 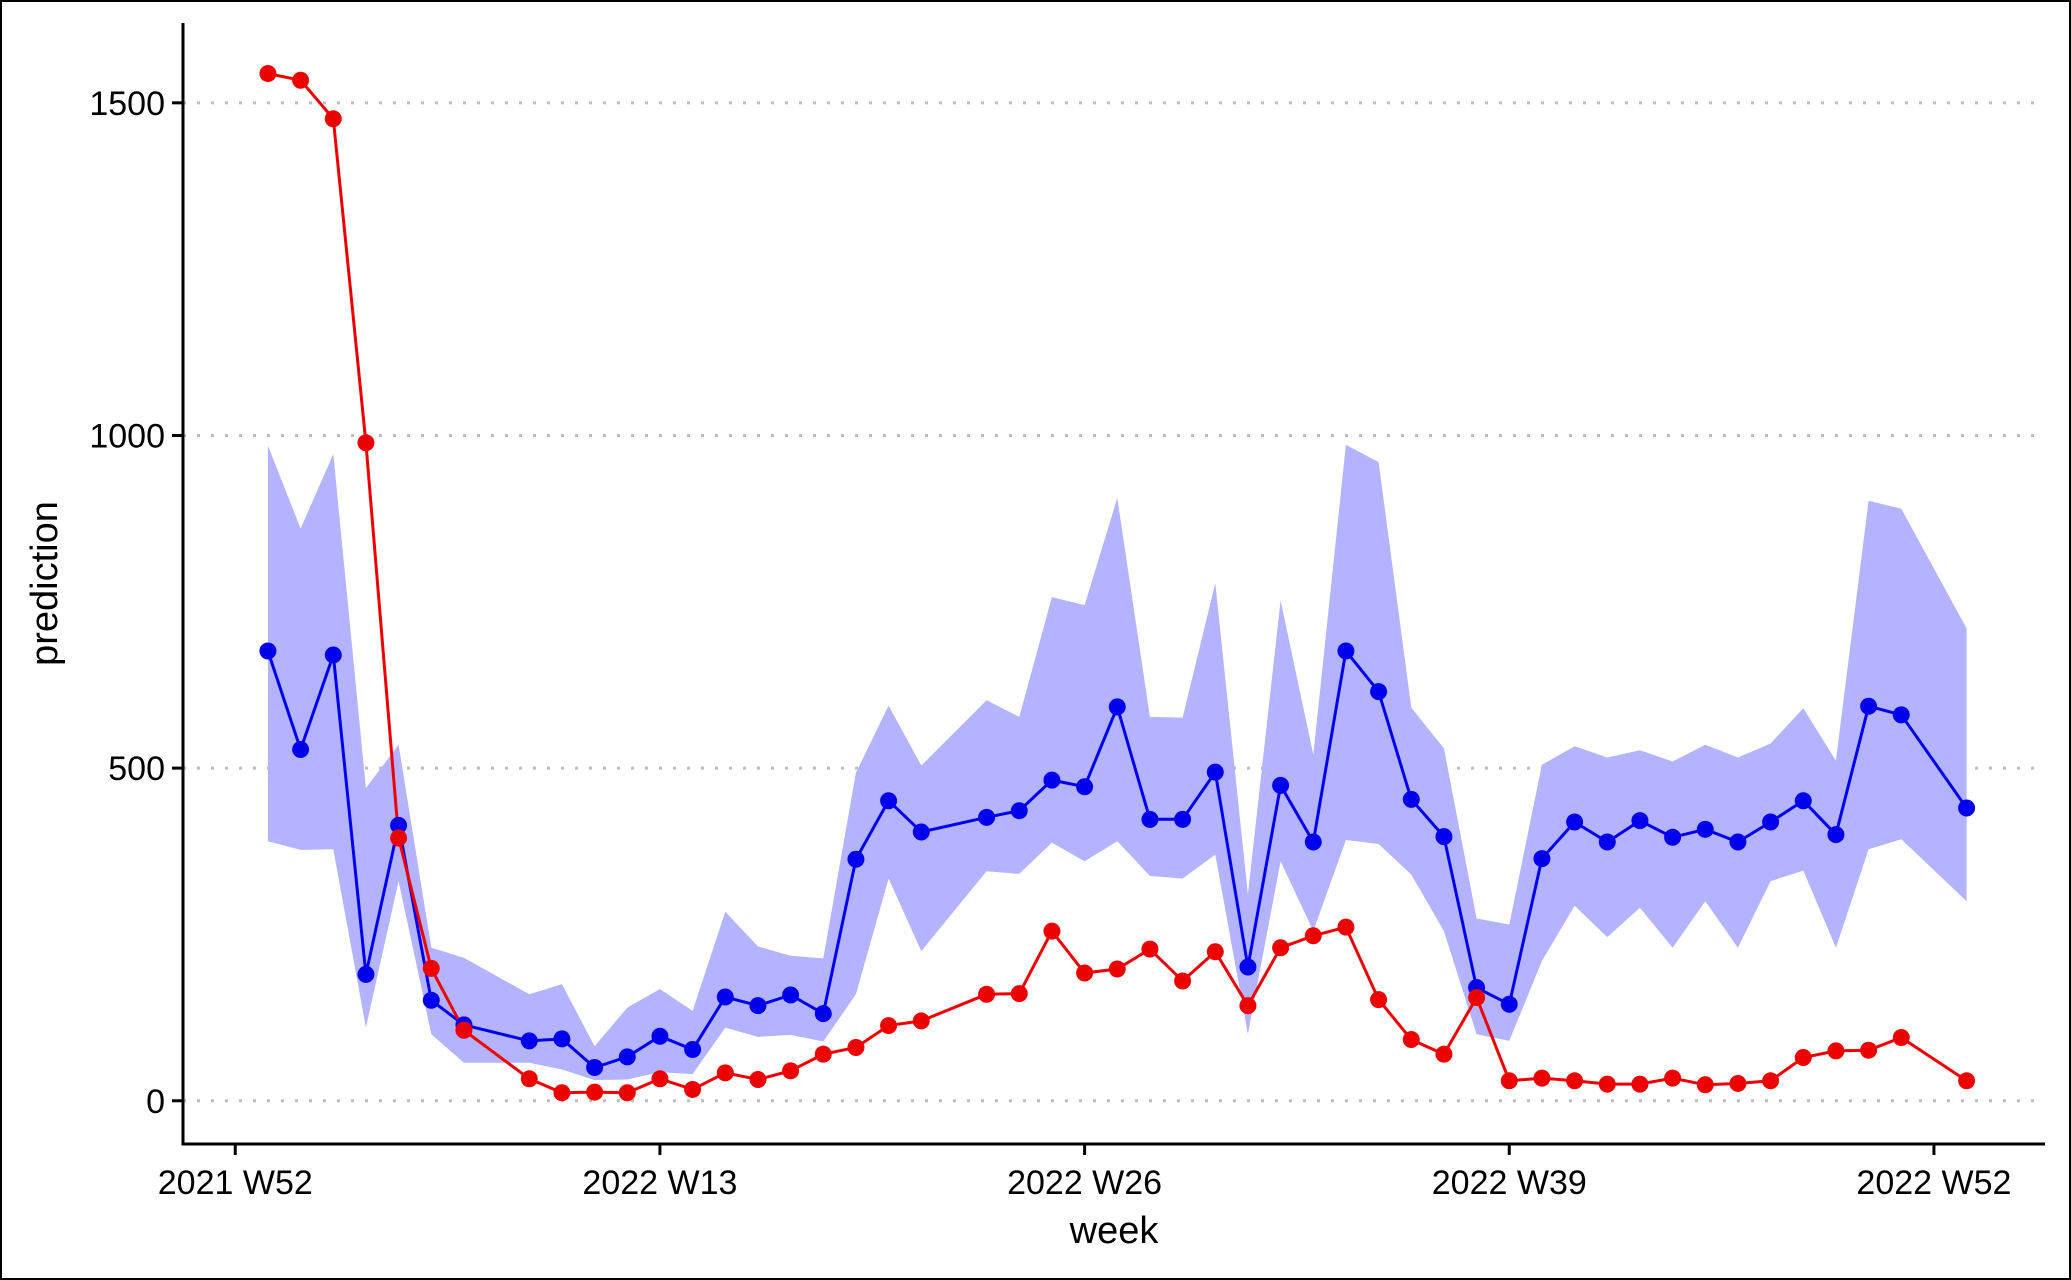 I want to click on y-tick-label: 0, so click(x=155, y=1102).